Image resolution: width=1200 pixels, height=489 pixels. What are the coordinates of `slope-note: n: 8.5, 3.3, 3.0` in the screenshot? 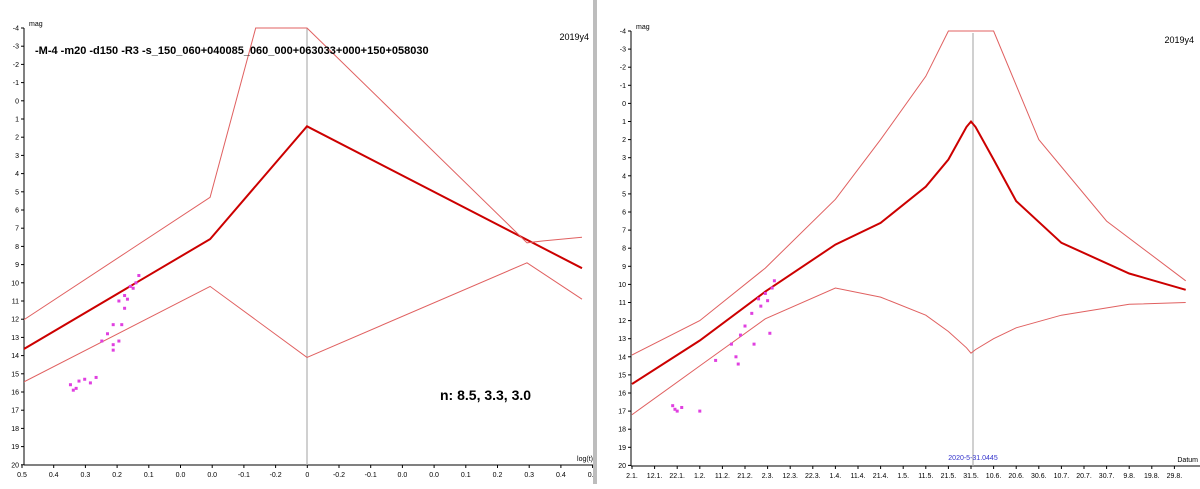 It's located at (485, 395).